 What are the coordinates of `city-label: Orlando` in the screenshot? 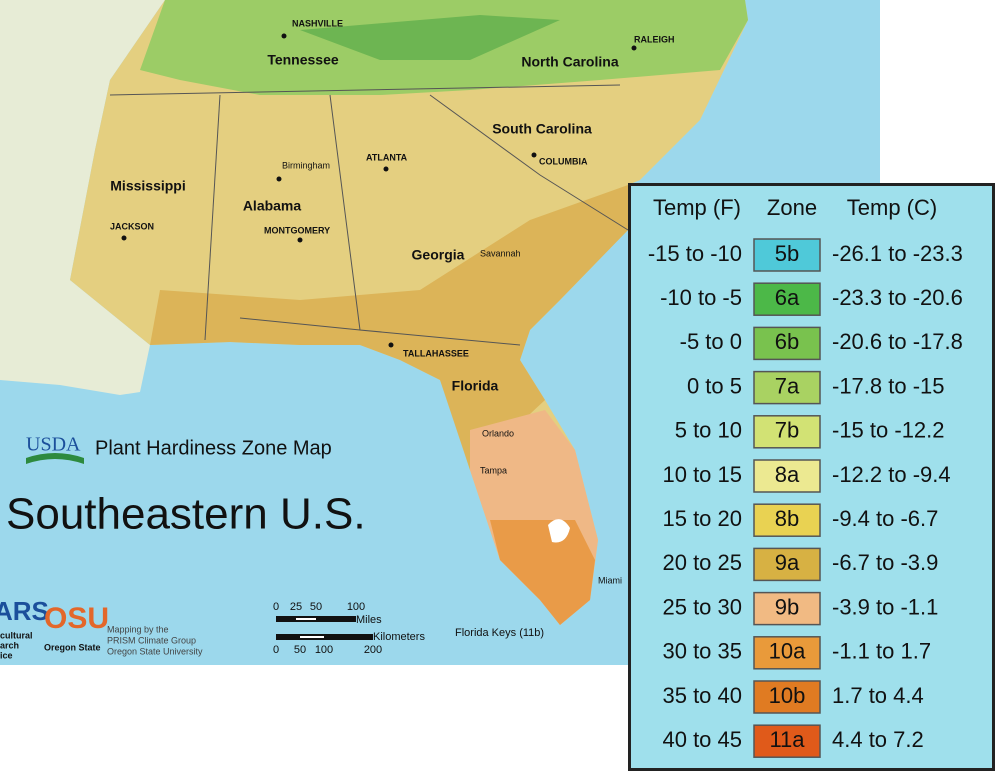 It's located at (498, 433).